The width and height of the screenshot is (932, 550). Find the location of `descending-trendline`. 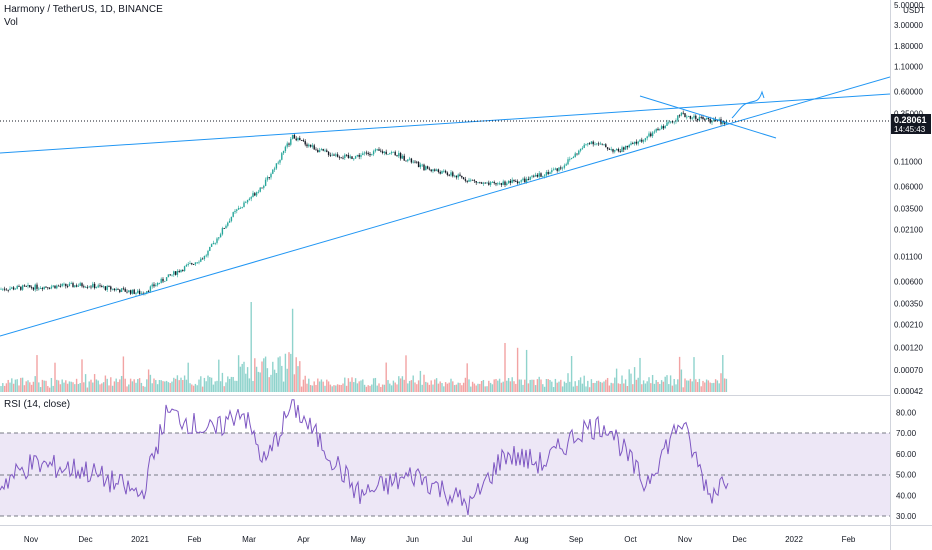

descending-trendline is located at coordinates (708, 117).